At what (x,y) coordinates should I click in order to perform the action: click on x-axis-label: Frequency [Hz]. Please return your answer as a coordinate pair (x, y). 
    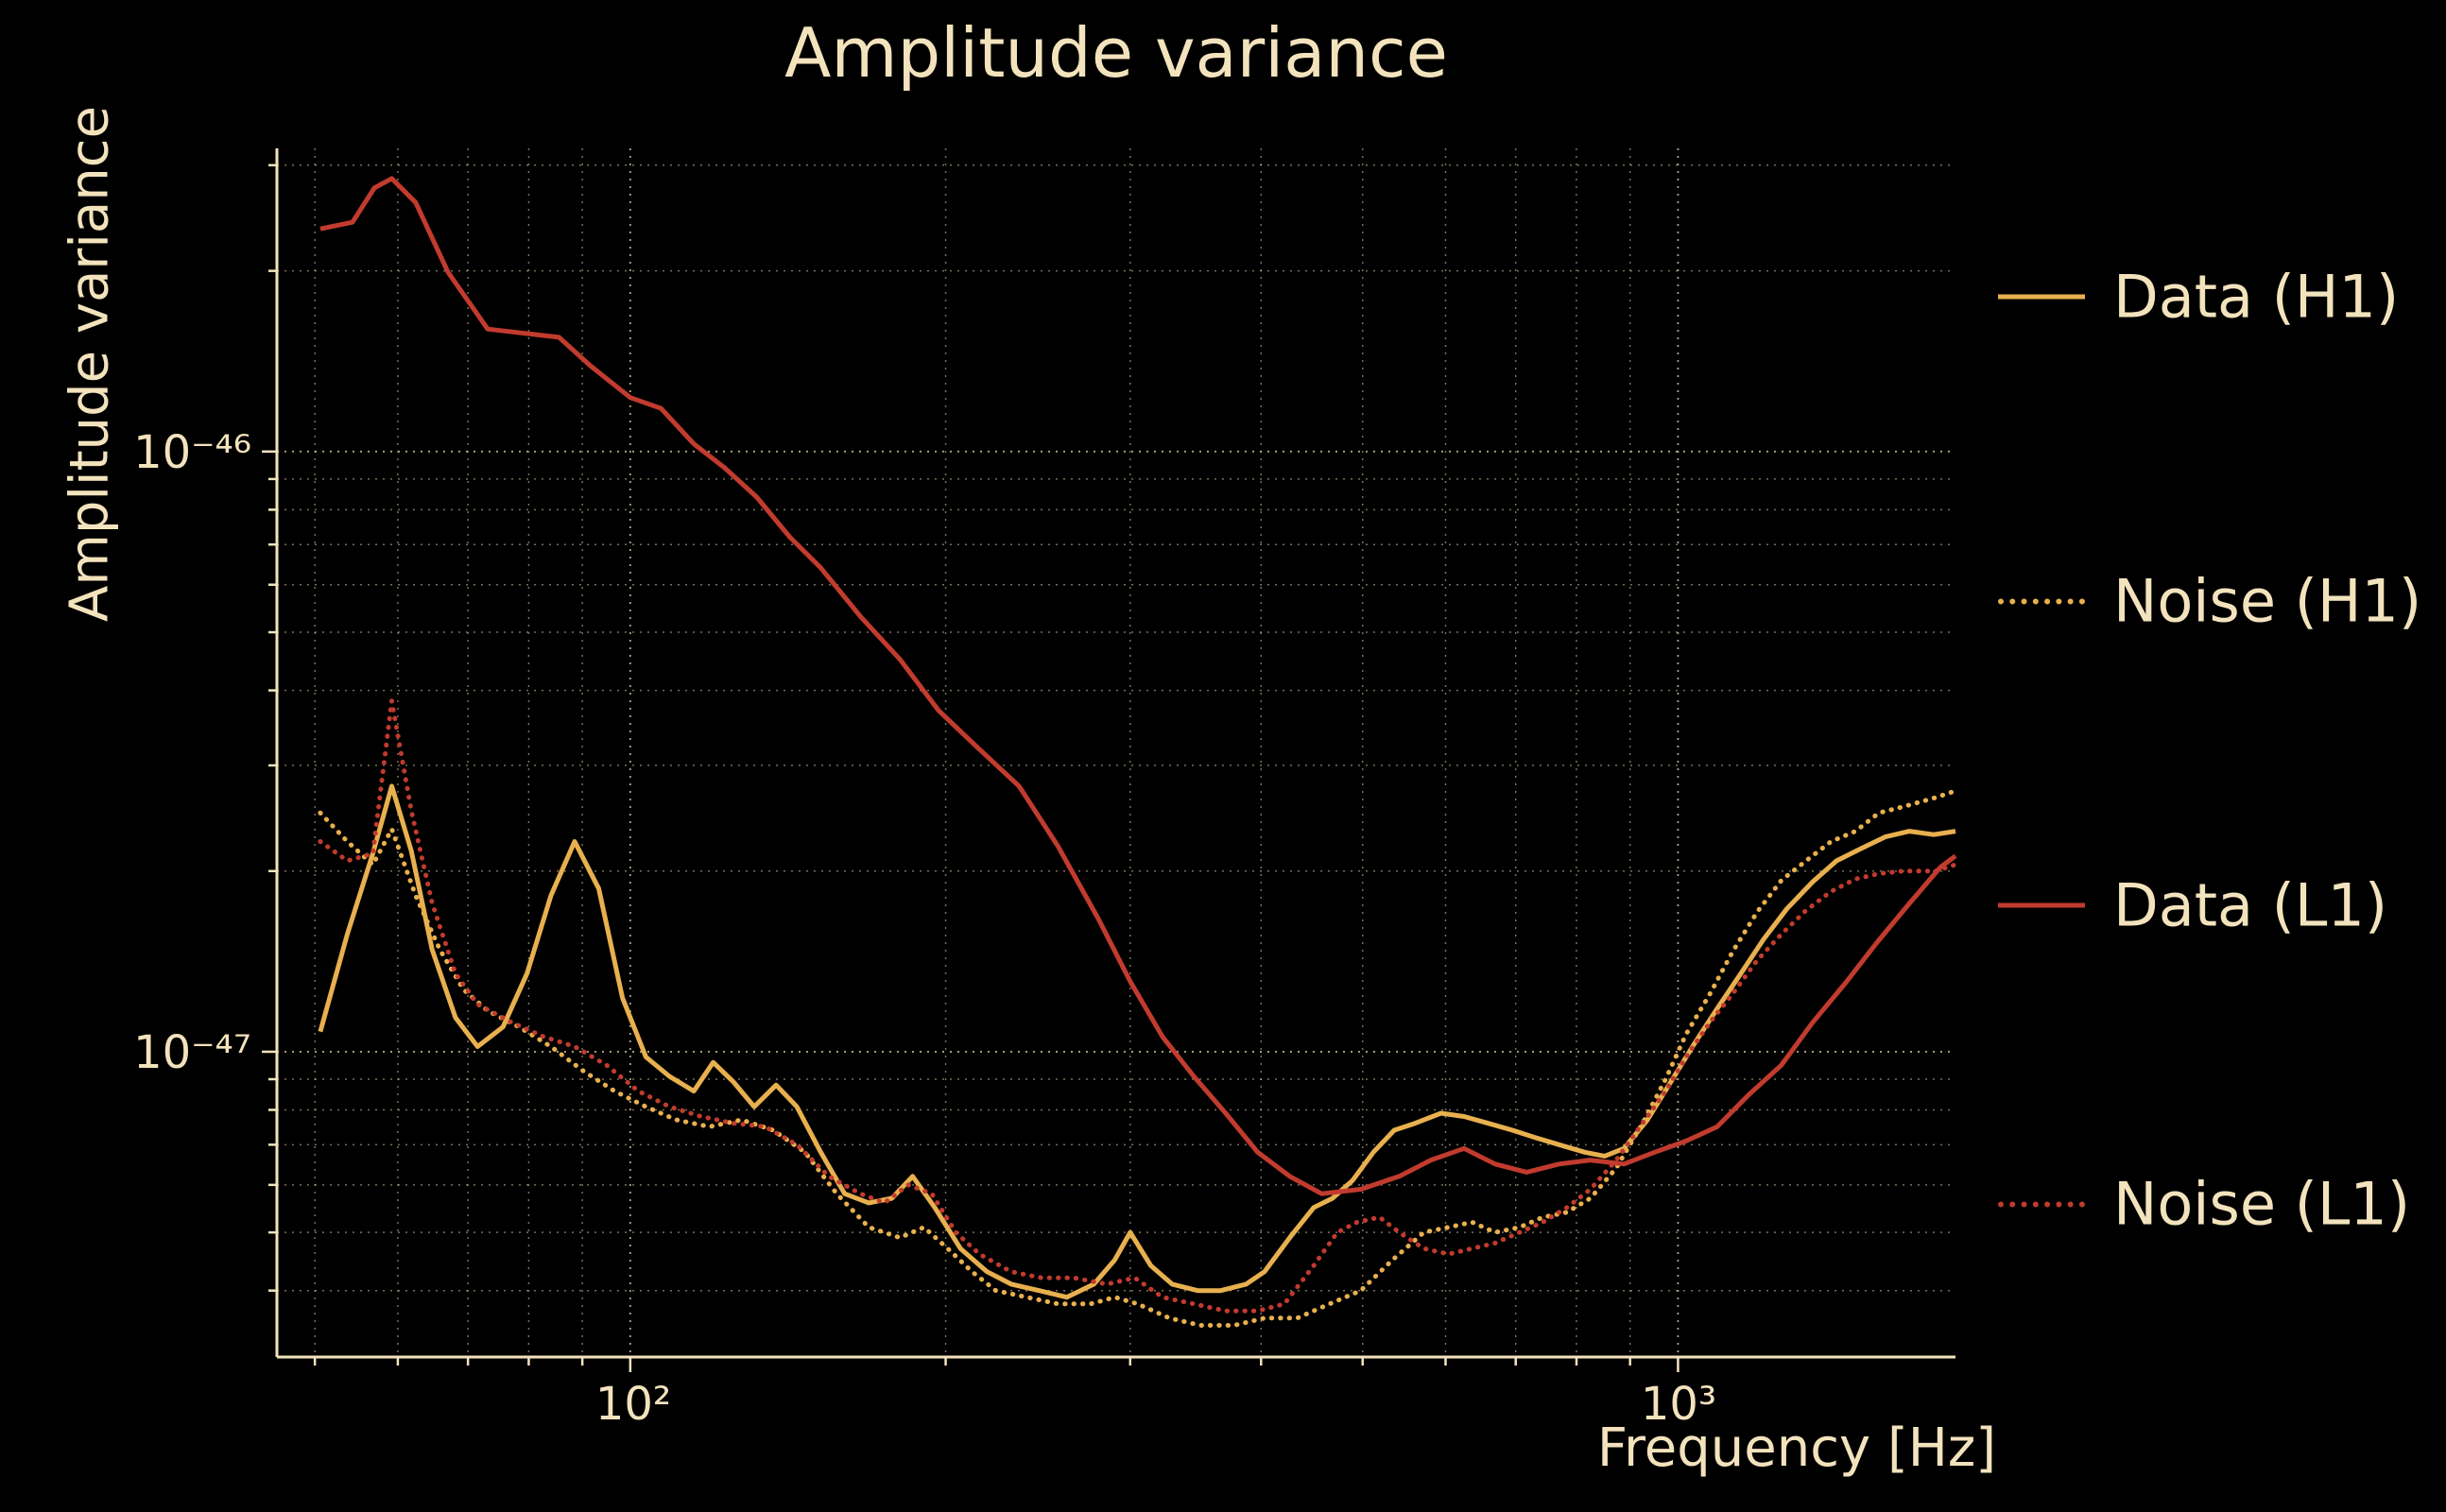
    Looking at the image, I should click on (1796, 1448).